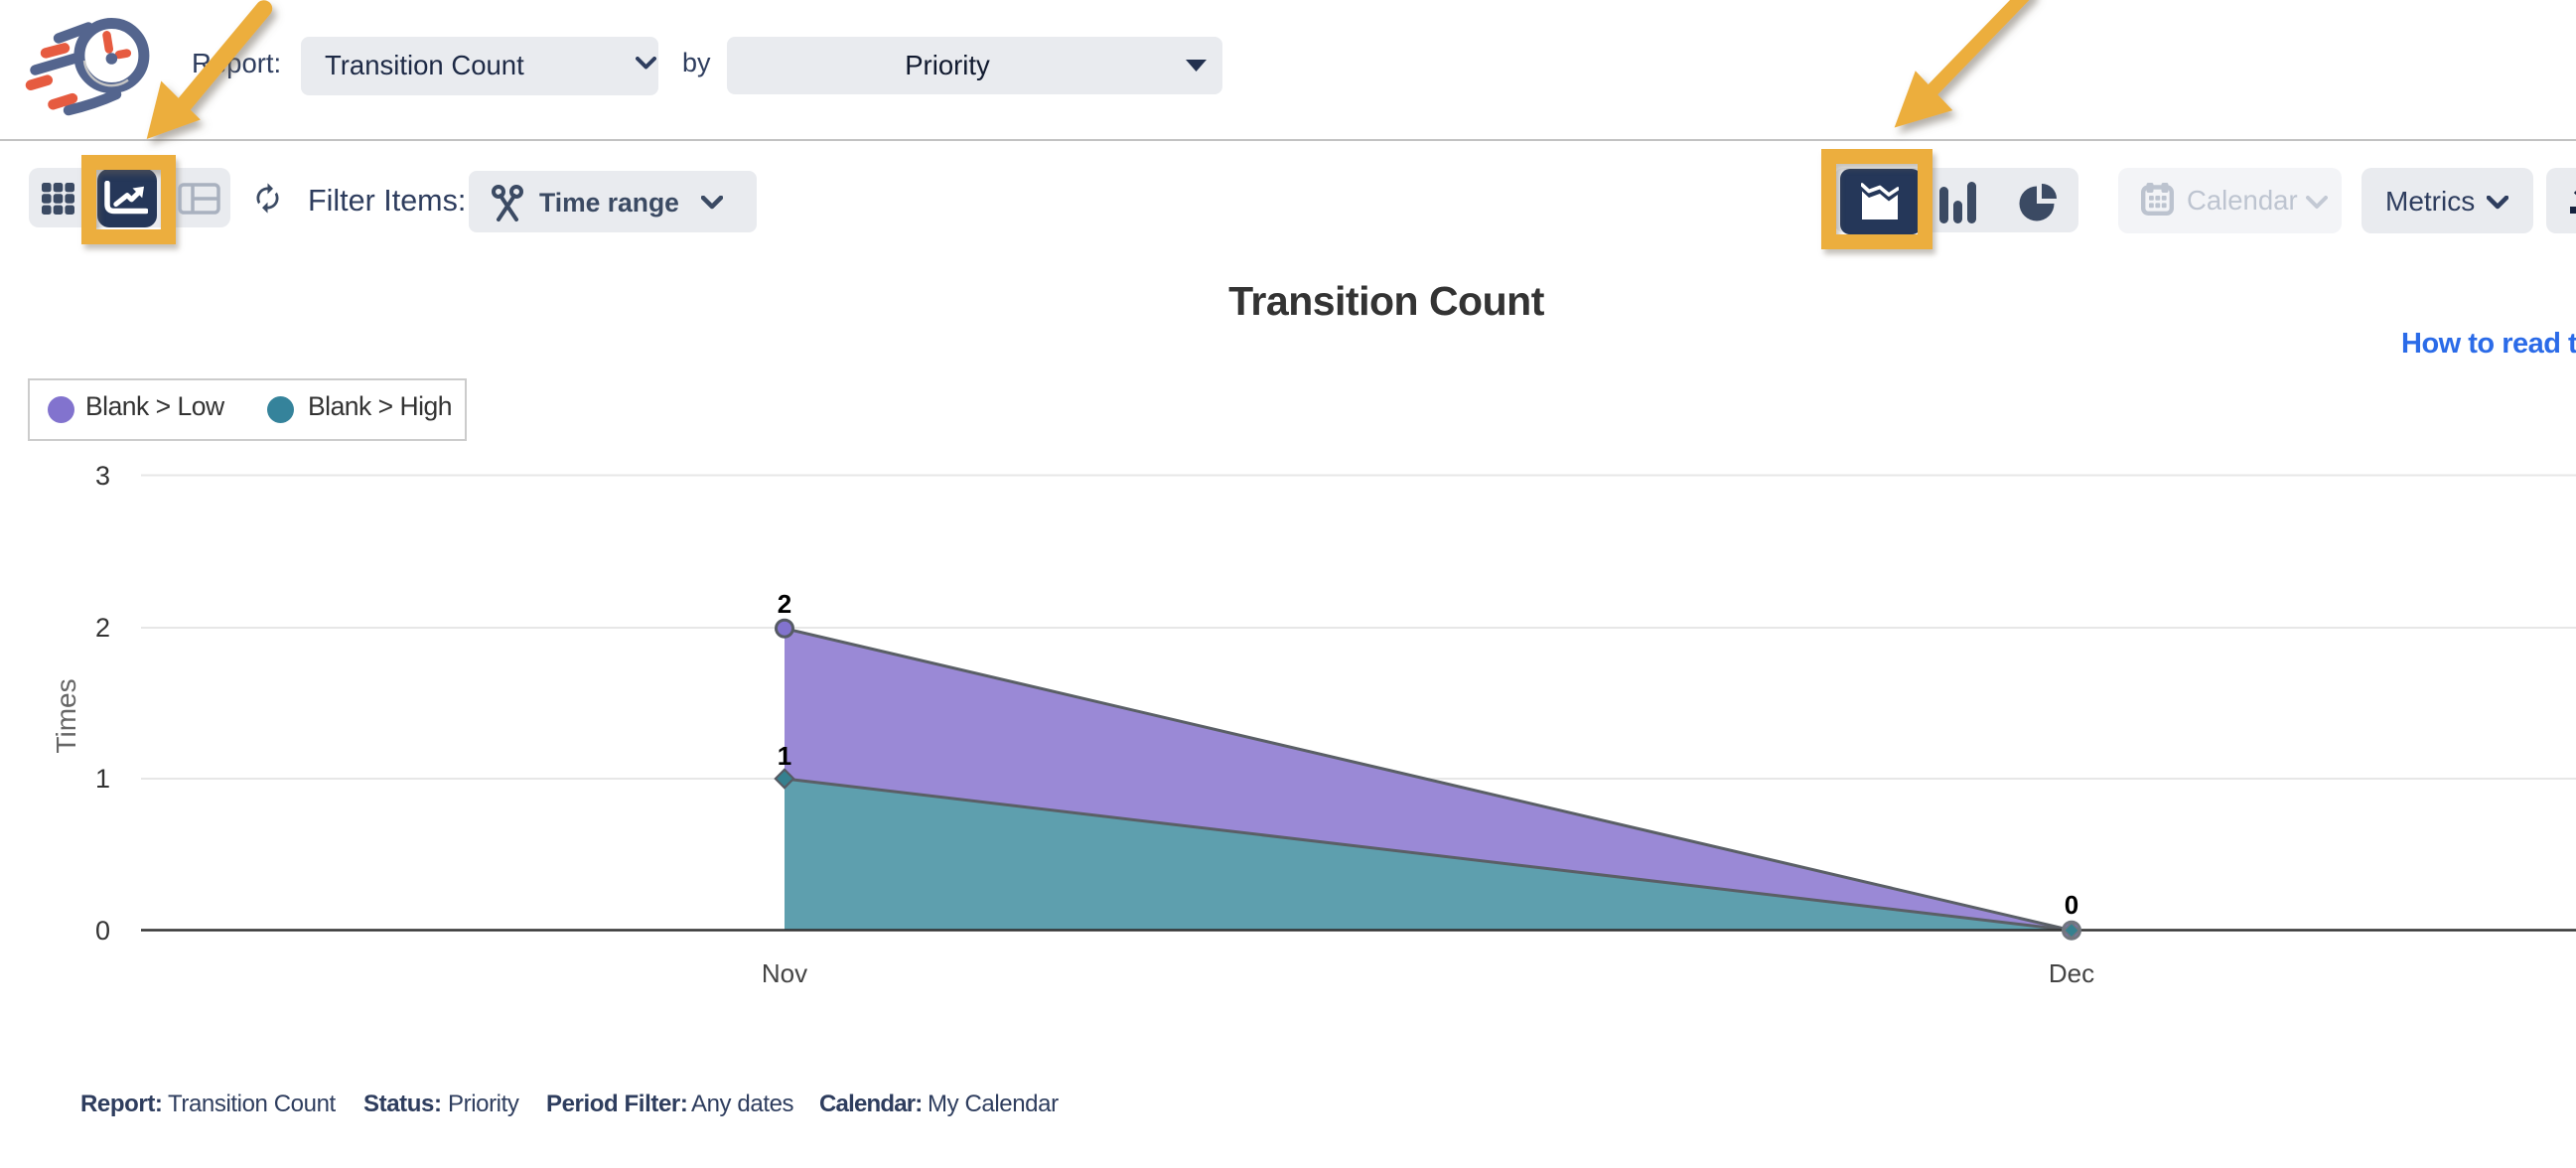 Image resolution: width=2576 pixels, height=1168 pixels. Describe the element at coordinates (784, 973) in the screenshot. I see `svg-text: Nov` at that location.